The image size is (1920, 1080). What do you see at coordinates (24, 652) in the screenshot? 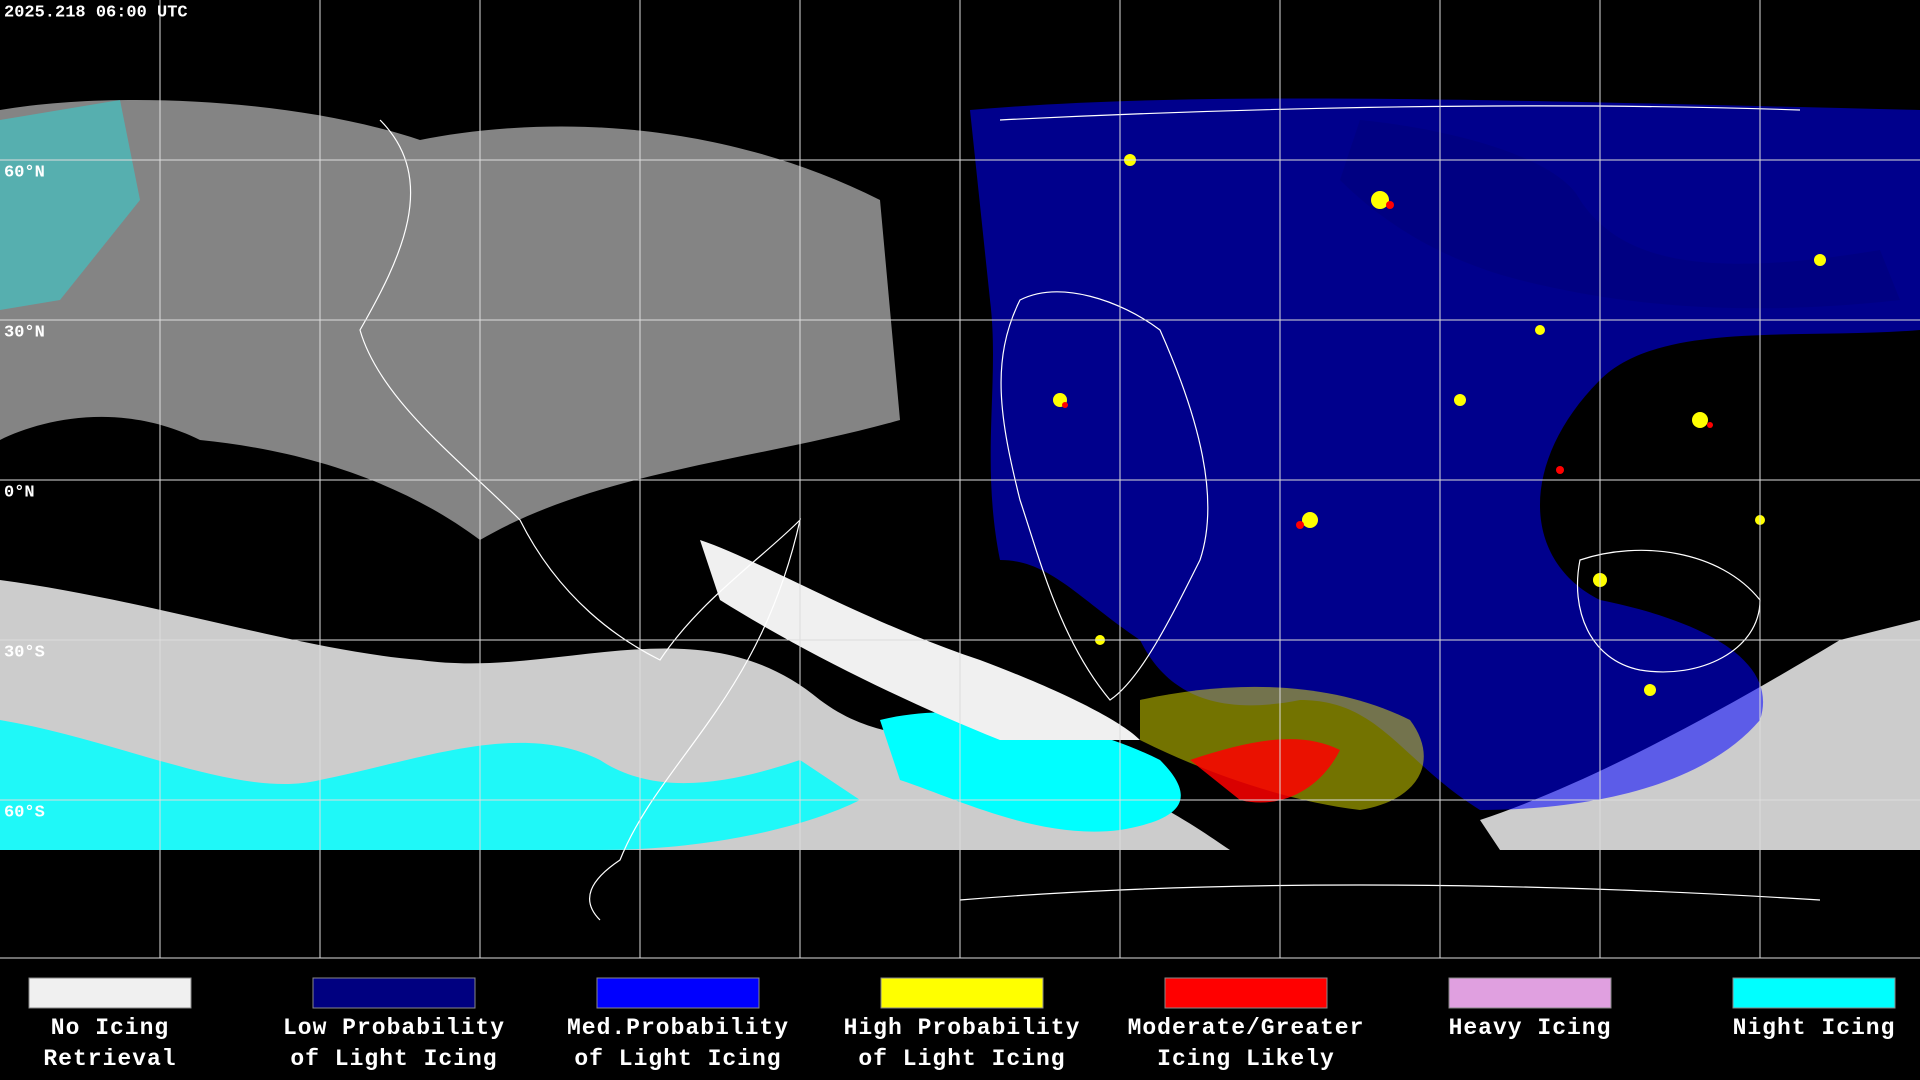
I see `latitude-label: 30°S` at bounding box center [24, 652].